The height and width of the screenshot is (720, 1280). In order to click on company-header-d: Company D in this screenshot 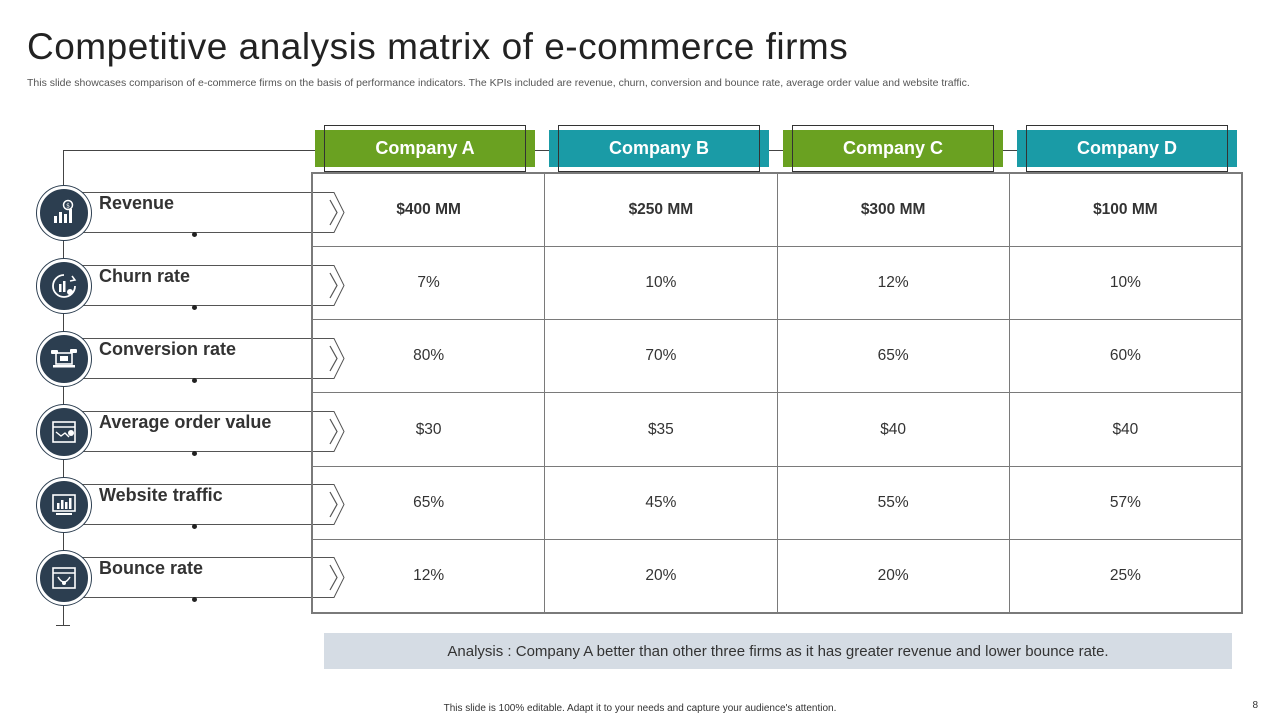, I will do `click(1127, 148)`.